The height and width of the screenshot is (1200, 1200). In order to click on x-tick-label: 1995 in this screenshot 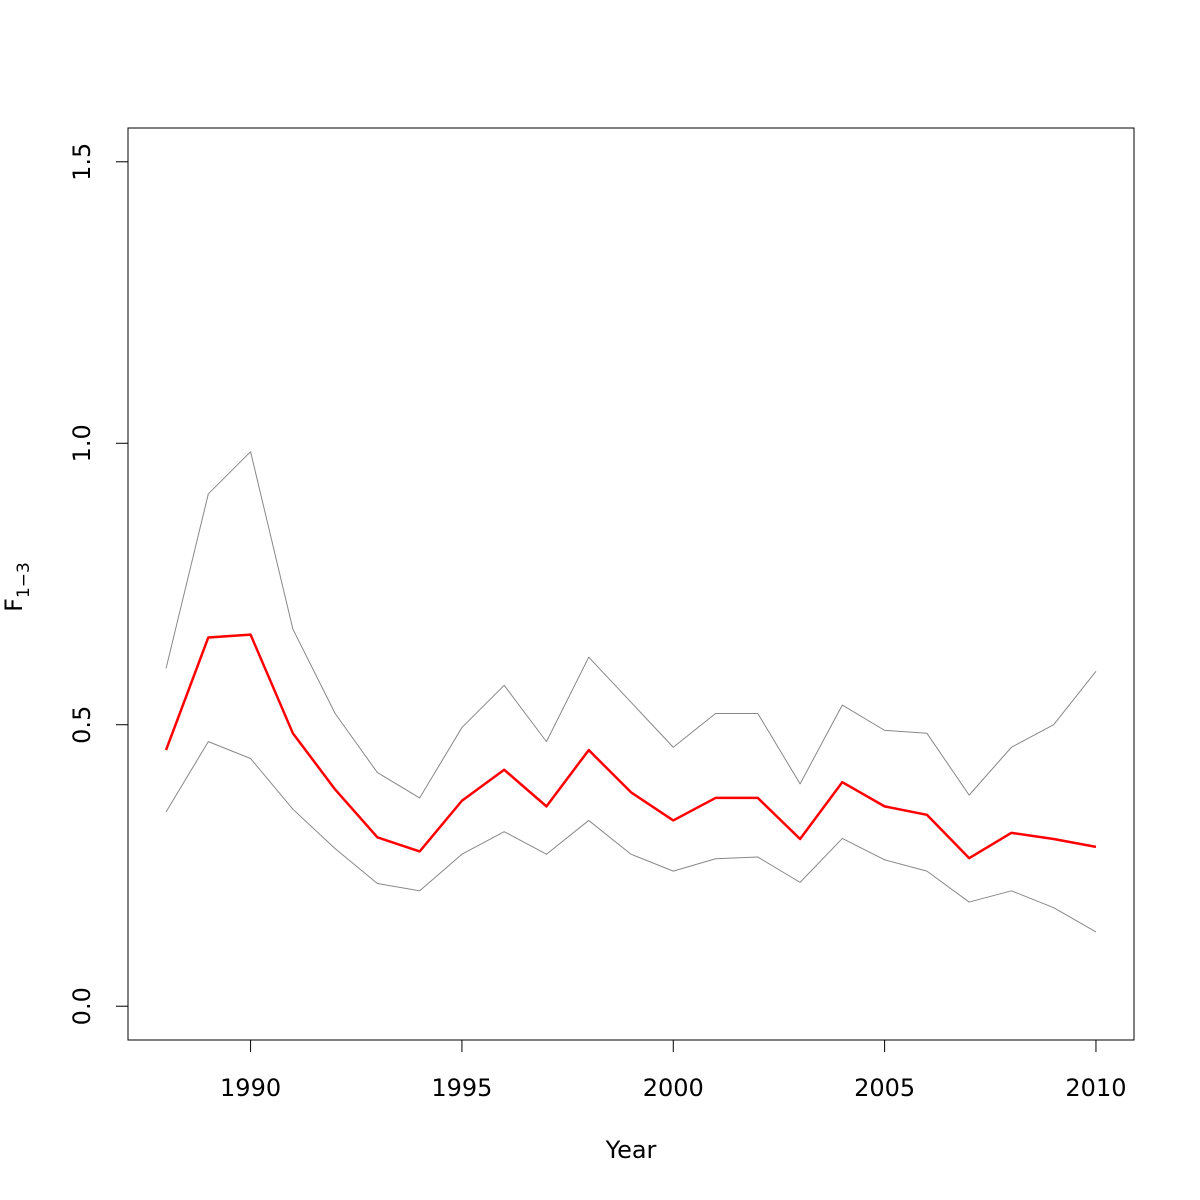, I will do `click(461, 1088)`.